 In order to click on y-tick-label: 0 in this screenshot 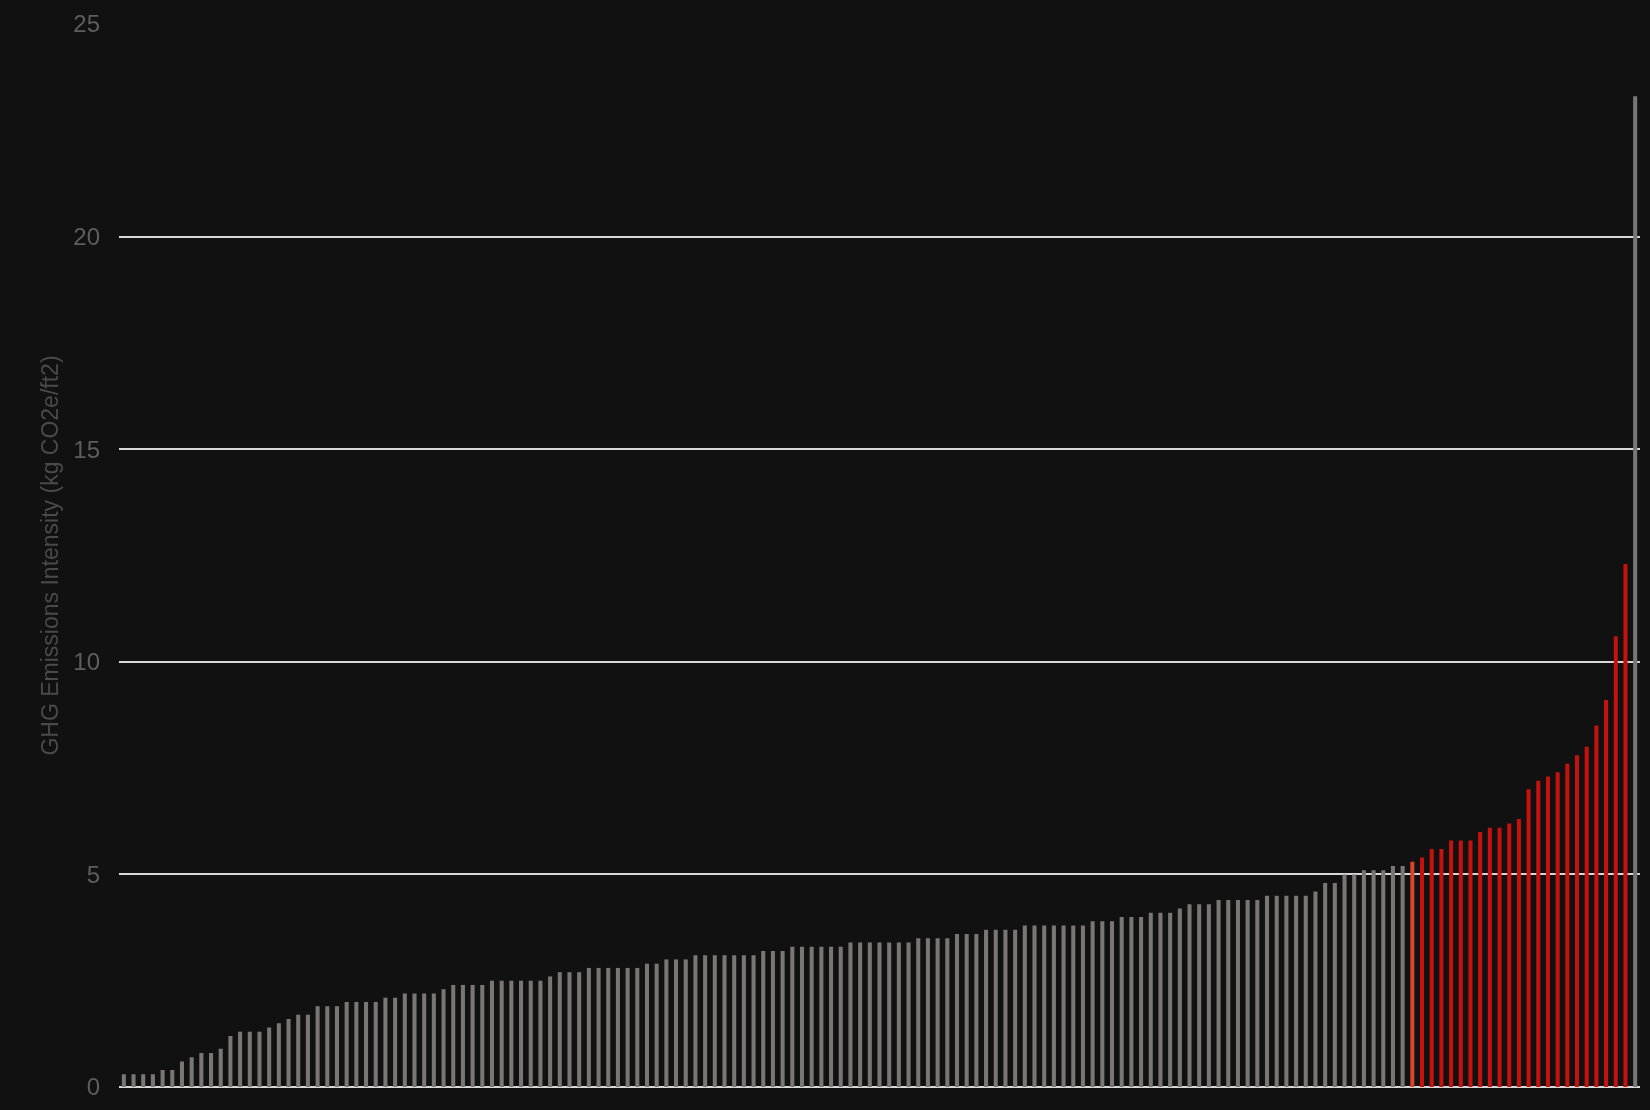, I will do `click(93, 1087)`.